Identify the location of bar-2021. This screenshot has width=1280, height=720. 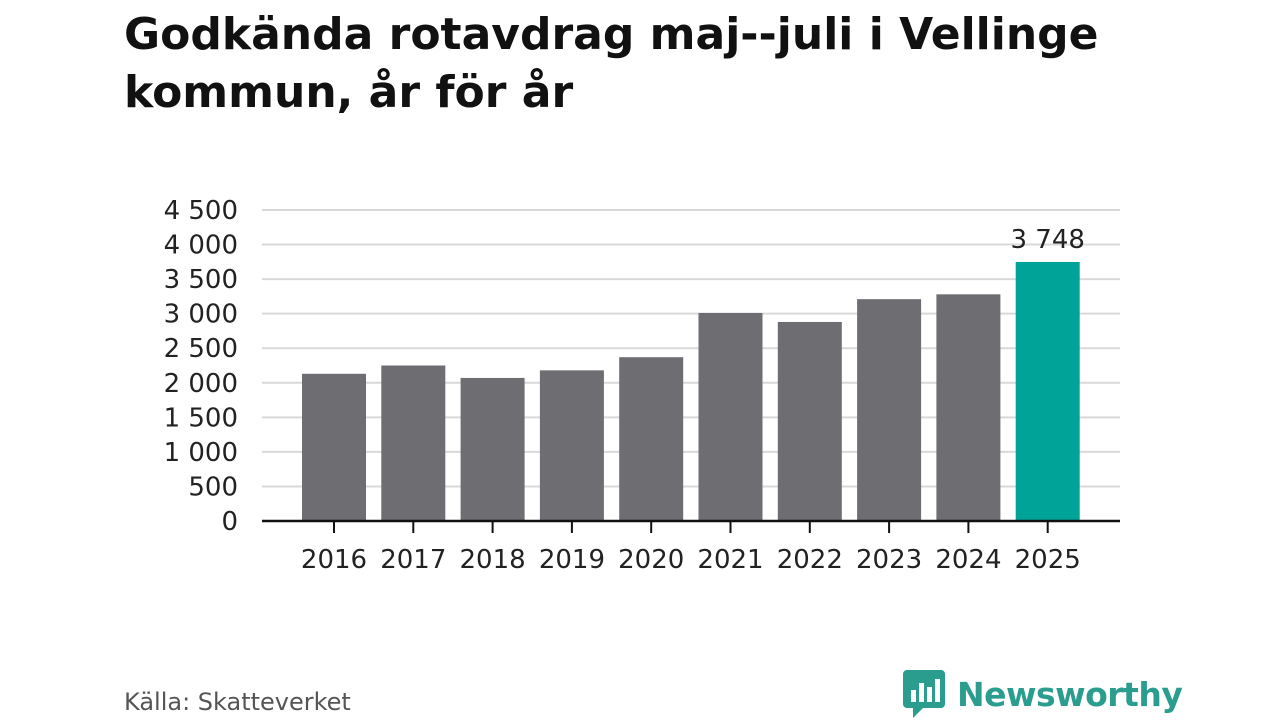
(730, 416).